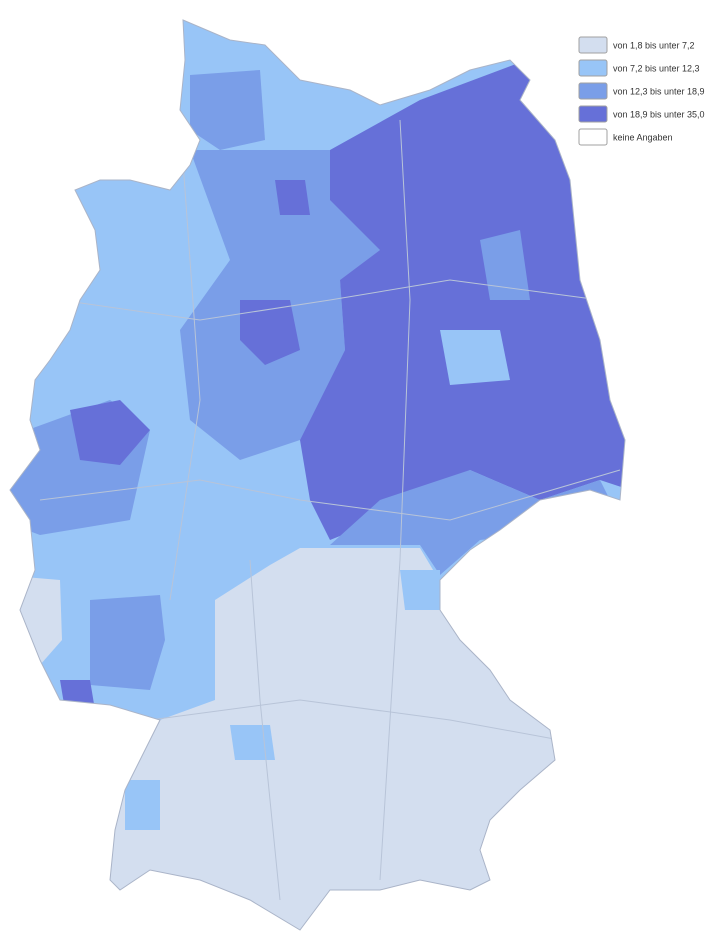  Describe the element at coordinates (110, 432) in the screenshot. I see `region-ruhr-dark` at that location.